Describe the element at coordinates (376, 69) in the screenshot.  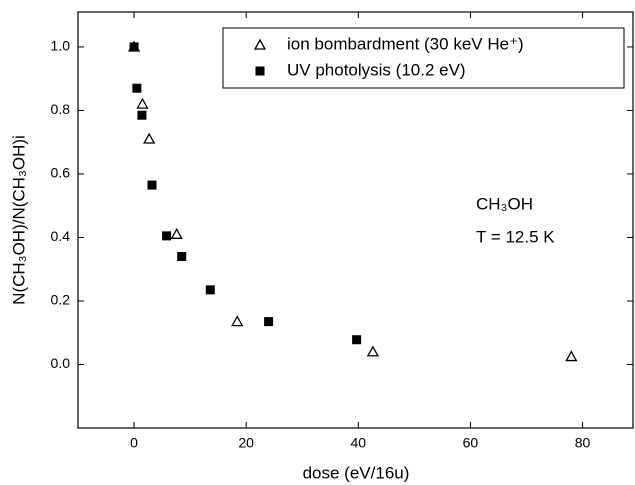
I see `legend-label: UV photolysis (10.2 eV)` at that location.